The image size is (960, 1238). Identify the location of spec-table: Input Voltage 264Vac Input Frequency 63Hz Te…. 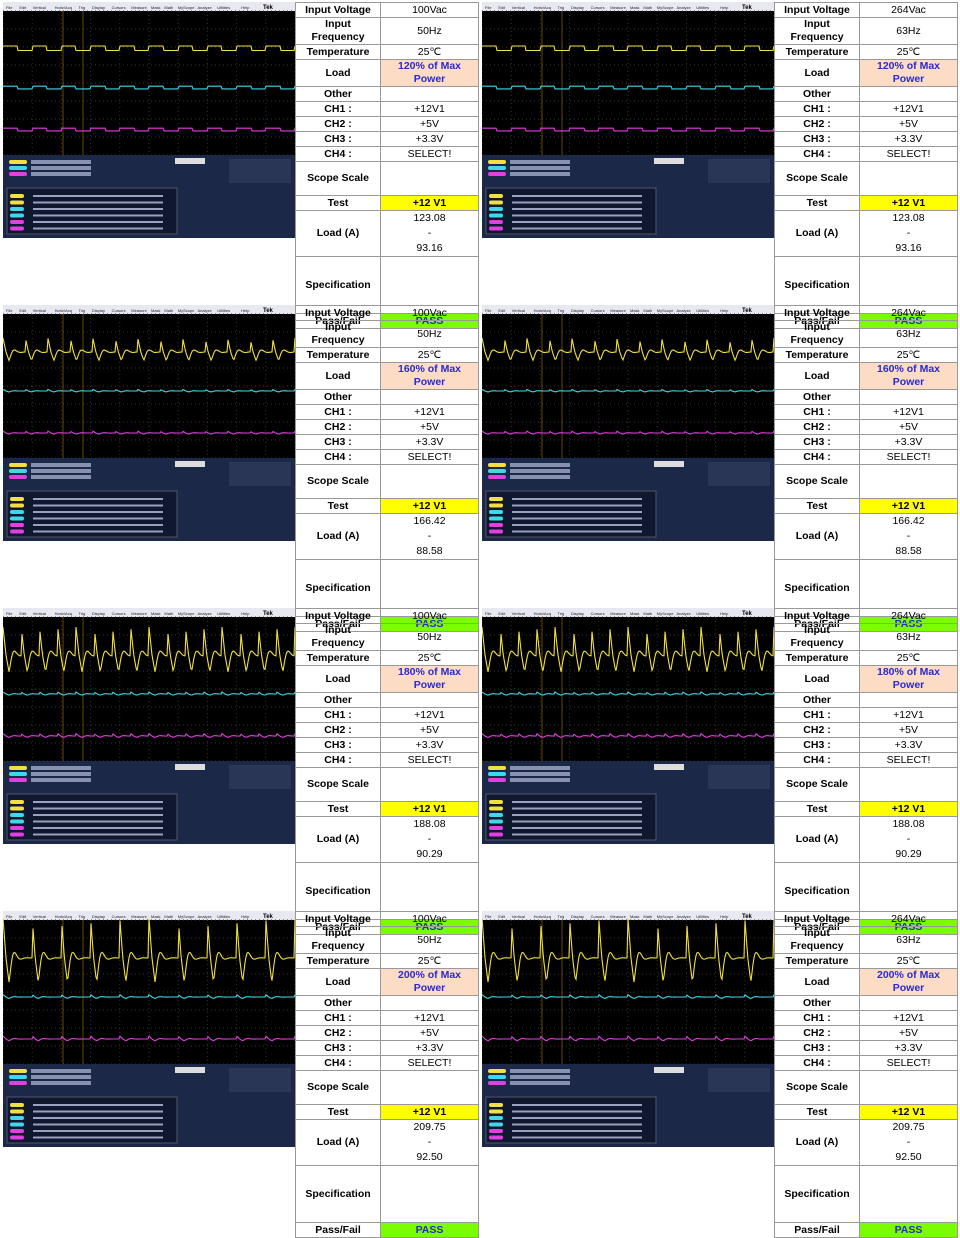
(866, 1074).